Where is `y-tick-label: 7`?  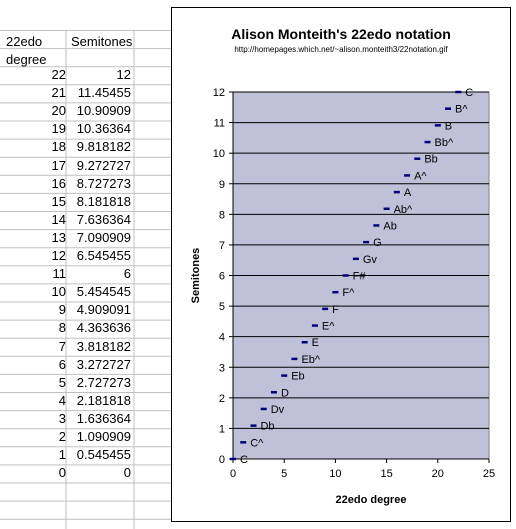 y-tick-label: 7 is located at coordinates (222, 246).